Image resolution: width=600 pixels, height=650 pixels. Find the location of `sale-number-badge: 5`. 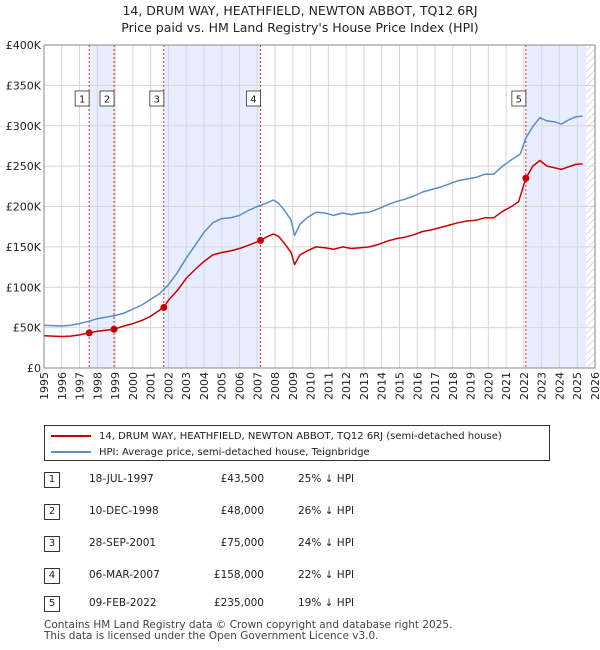

sale-number-badge: 5 is located at coordinates (52, 604).